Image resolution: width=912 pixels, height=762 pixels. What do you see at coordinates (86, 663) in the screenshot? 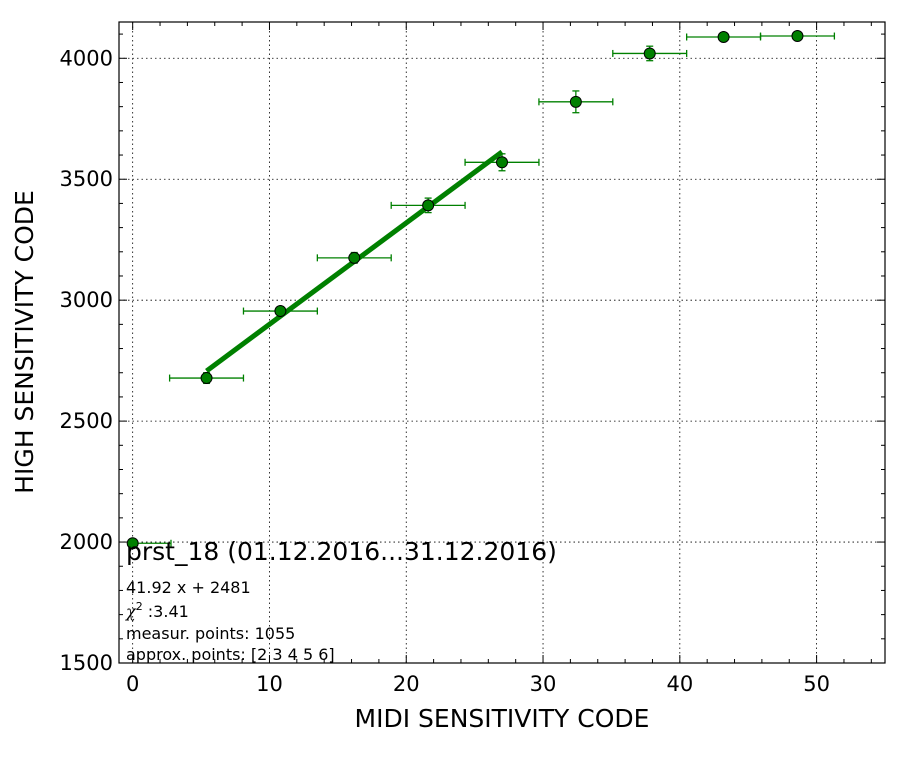
I see `y-tick-label: 1500` at bounding box center [86, 663].